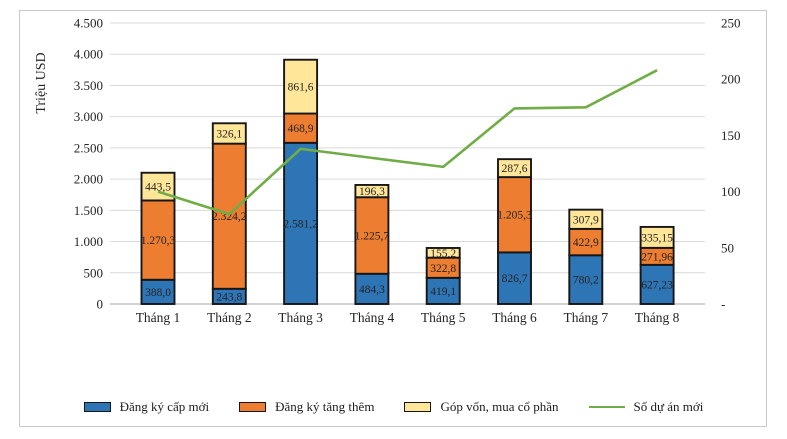 The width and height of the screenshot is (787, 439). Describe the element at coordinates (499, 406) in the screenshot. I see `legend-label: Góp vốn, mua cổ phần` at that location.